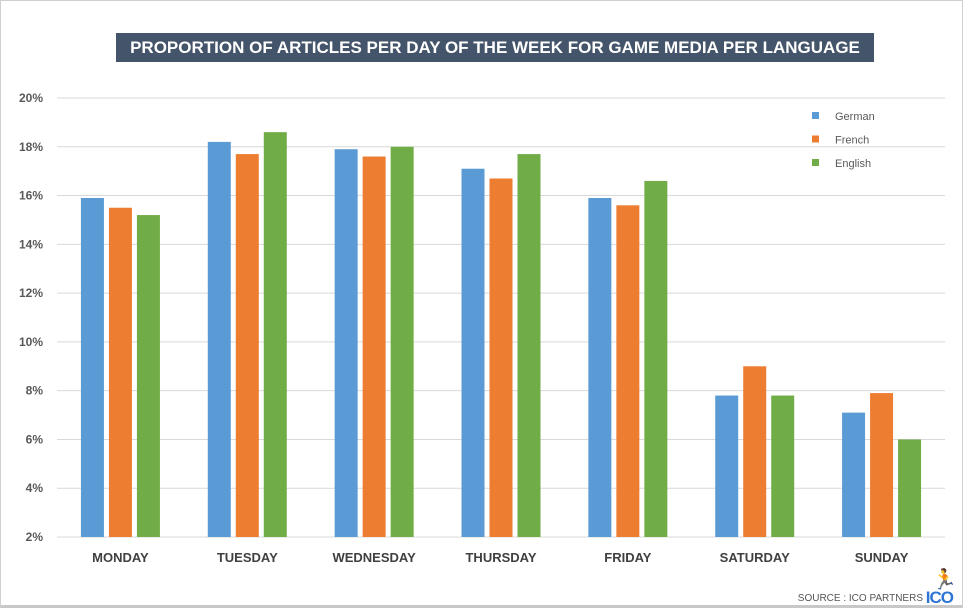 This screenshot has width=965, height=615. Describe the element at coordinates (31, 147) in the screenshot. I see `y-tick-label: 18%` at that location.